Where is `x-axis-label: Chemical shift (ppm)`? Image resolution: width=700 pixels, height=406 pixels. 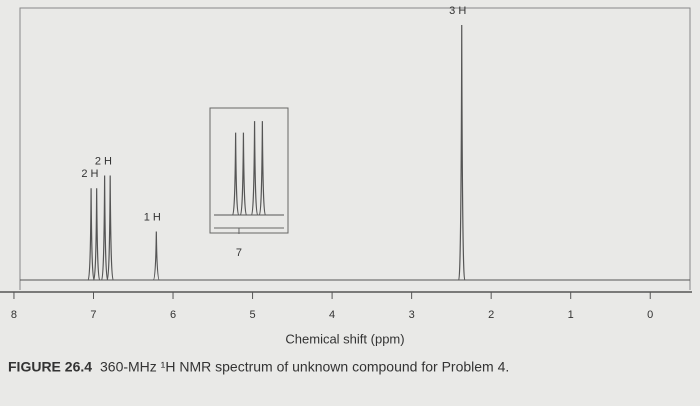
x-axis-label: Chemical shift (ppm) is located at coordinates (344, 338).